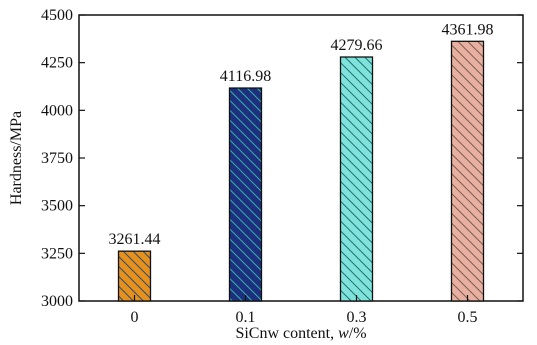  I want to click on data-label: 4279.66, so click(357, 45).